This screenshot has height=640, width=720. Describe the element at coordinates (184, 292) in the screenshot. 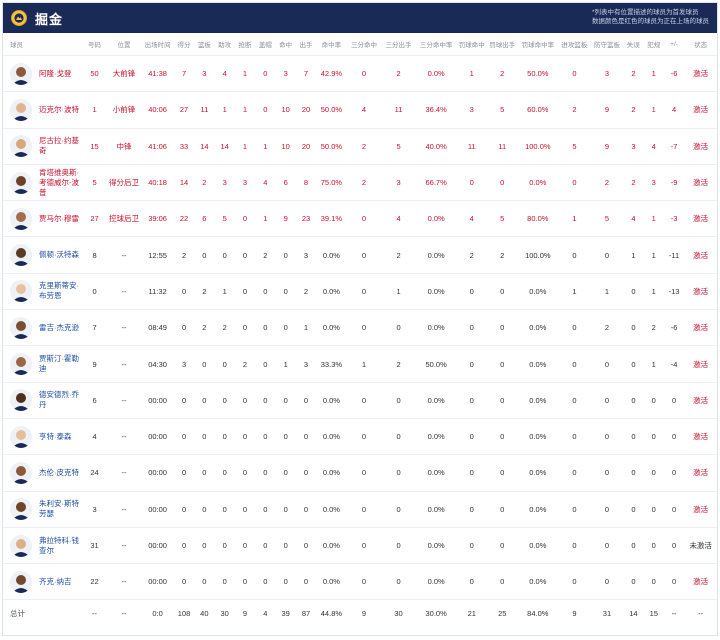

I see `stat-pts: 0` at that location.